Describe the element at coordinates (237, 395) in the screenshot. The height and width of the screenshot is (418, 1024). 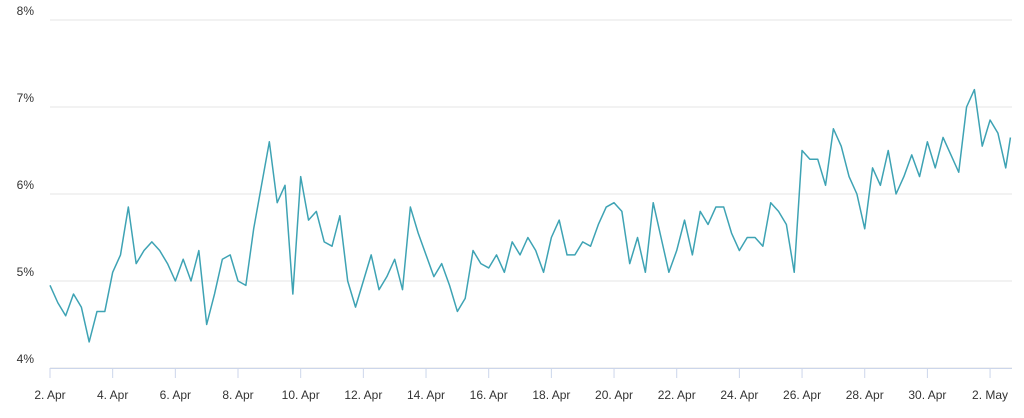
I see `x-tick-label: 8. Apr` at that location.